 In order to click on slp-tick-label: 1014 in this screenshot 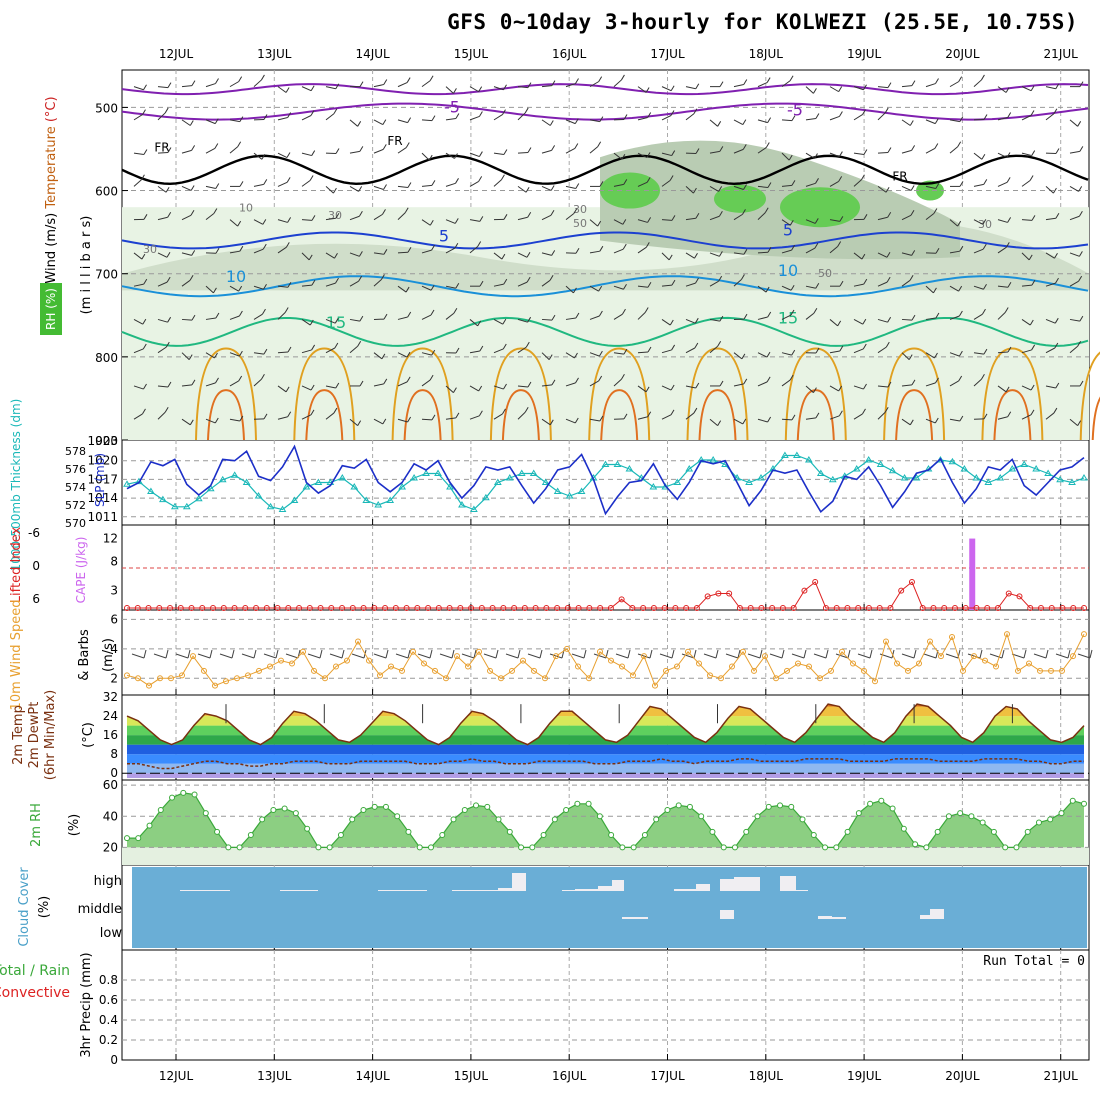, I will do `click(102, 498)`.